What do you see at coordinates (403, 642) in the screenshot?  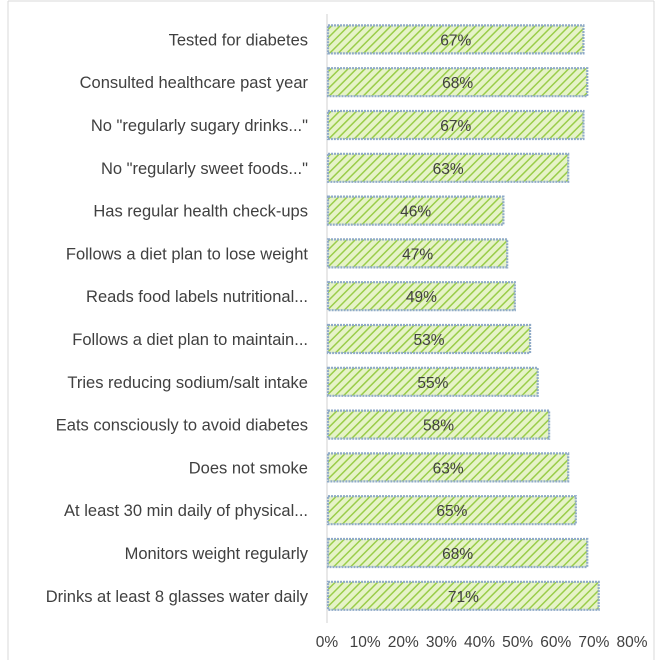 I see `x-tick-label: 20%` at bounding box center [403, 642].